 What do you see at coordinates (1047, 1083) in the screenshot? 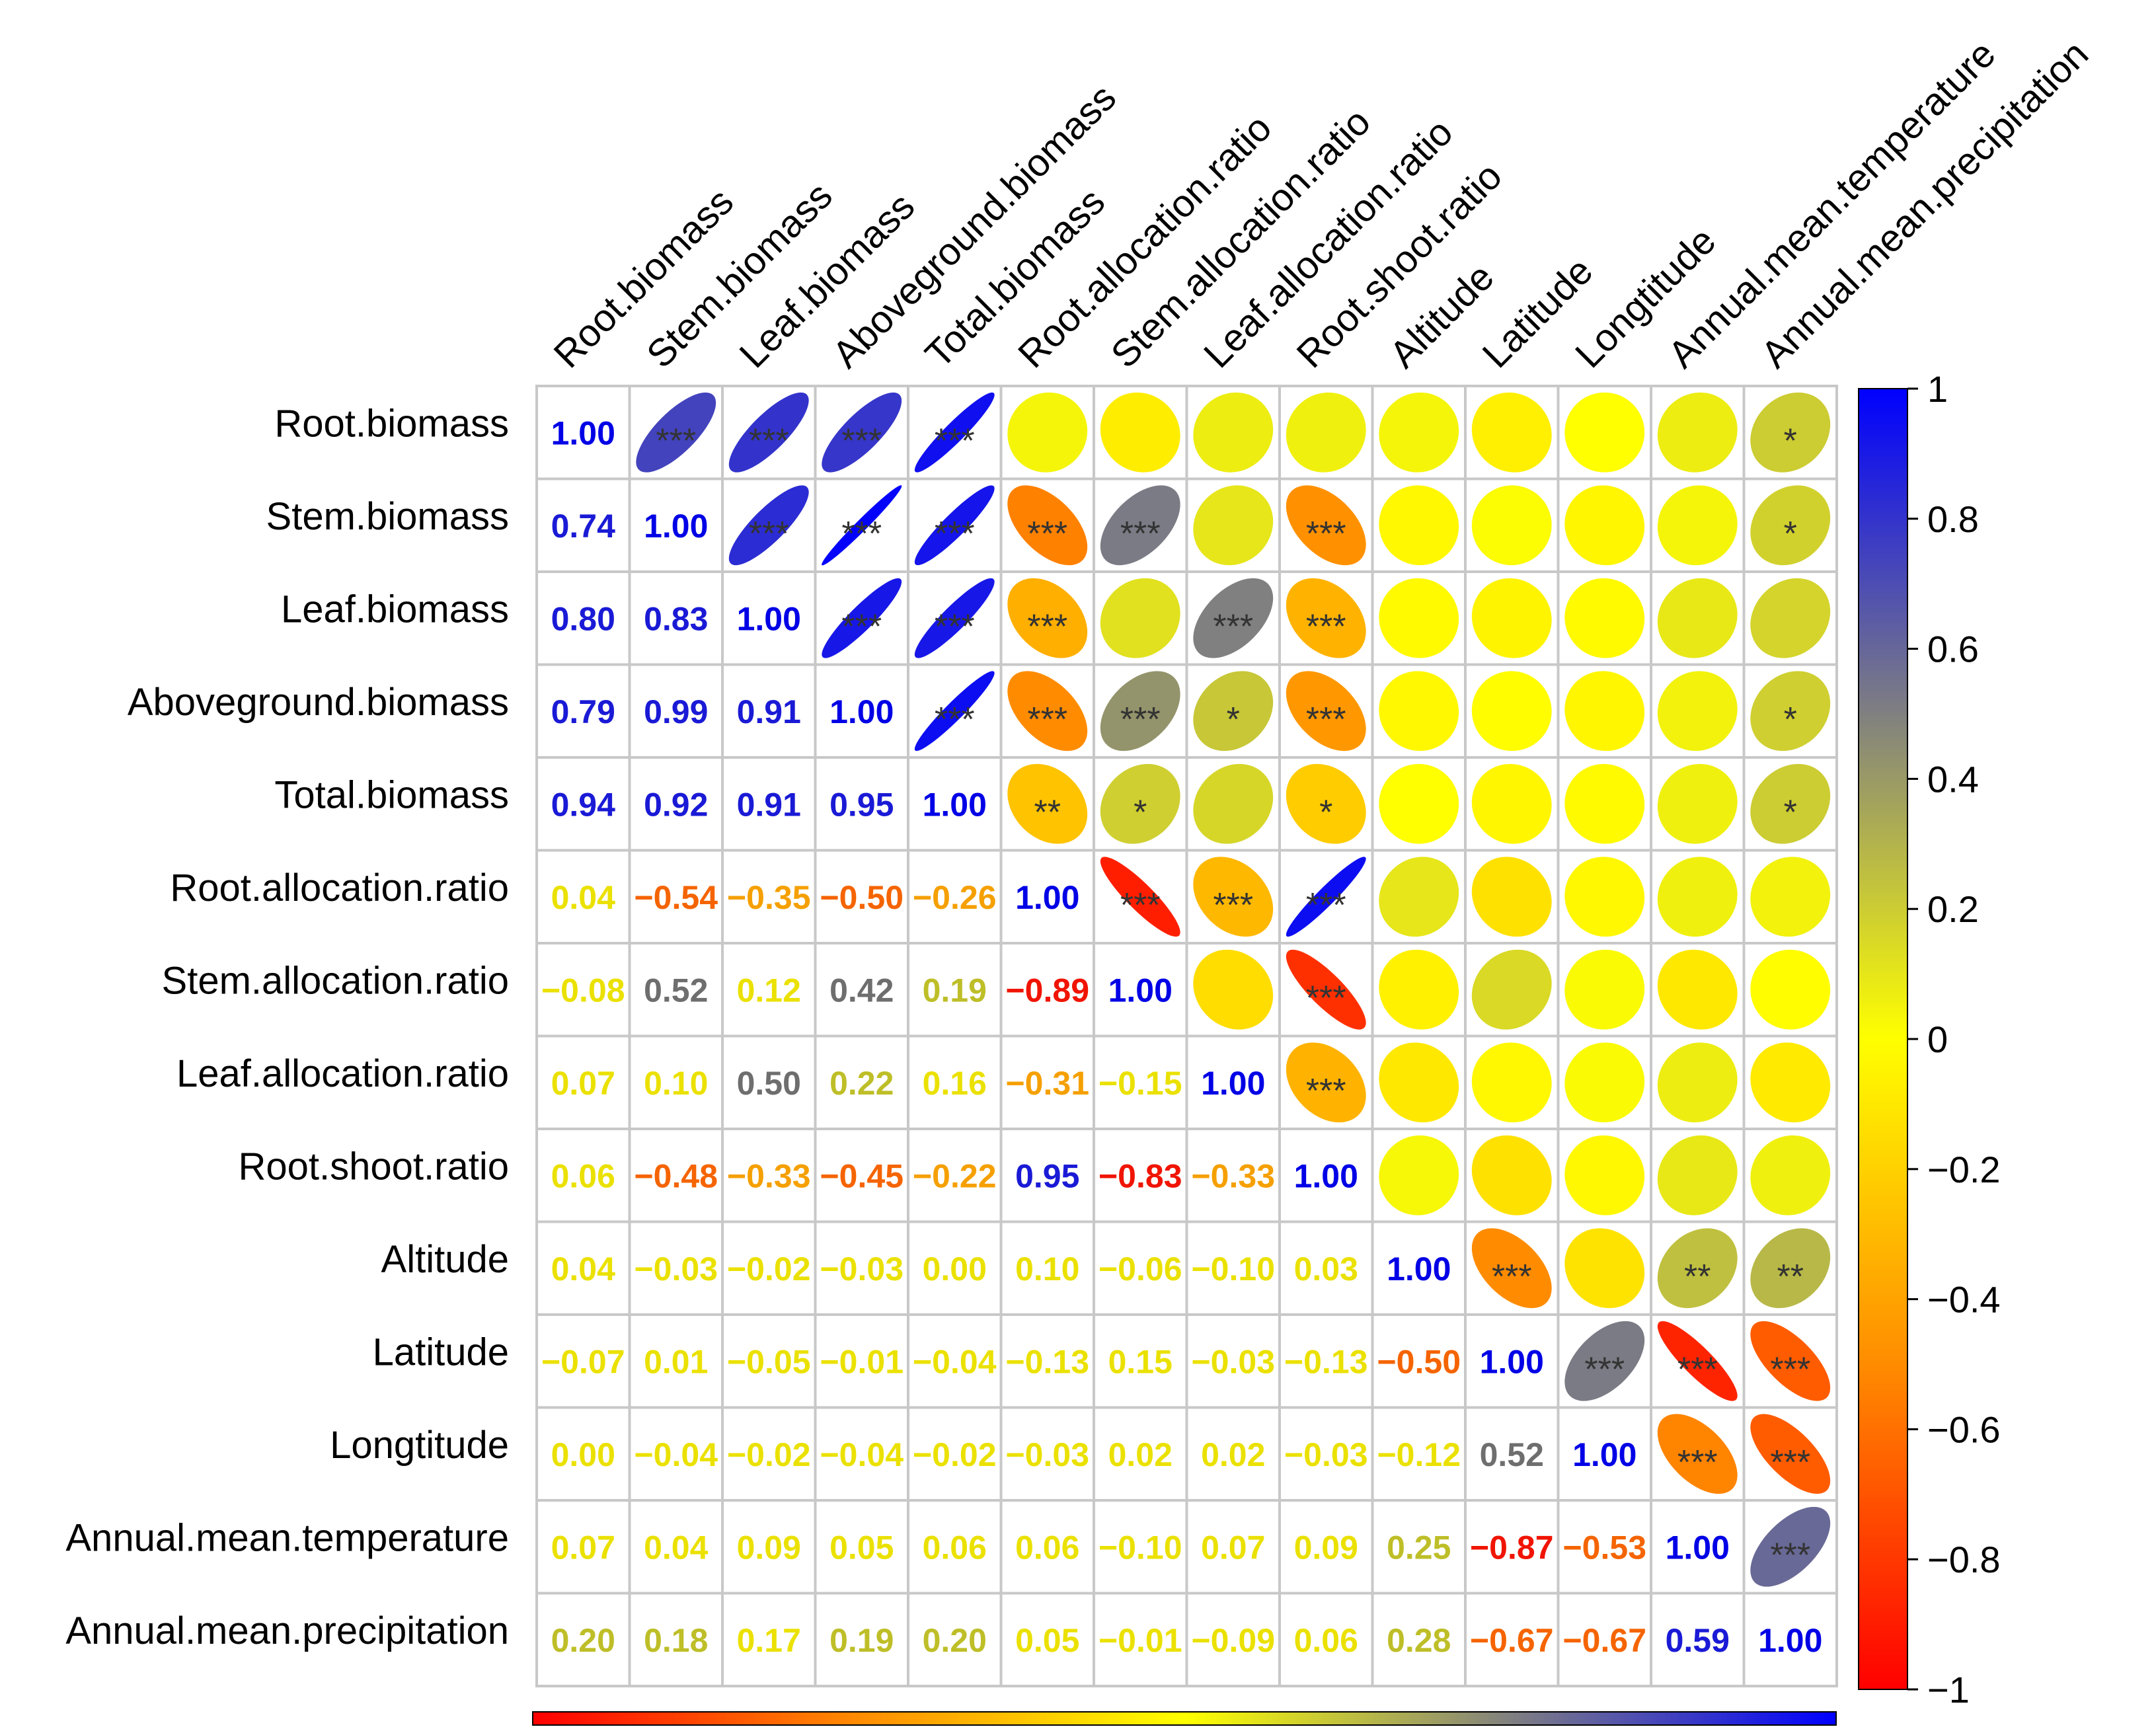
I see `coefficient-label: −0.31` at bounding box center [1047, 1083].